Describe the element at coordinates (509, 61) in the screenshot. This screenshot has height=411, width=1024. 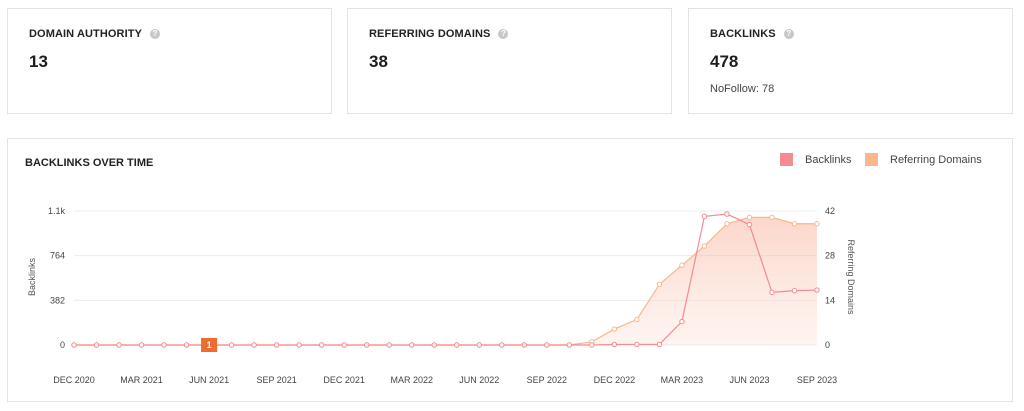
I see `referring-domains-card: REFERRING DOMAINS ? 38` at that location.